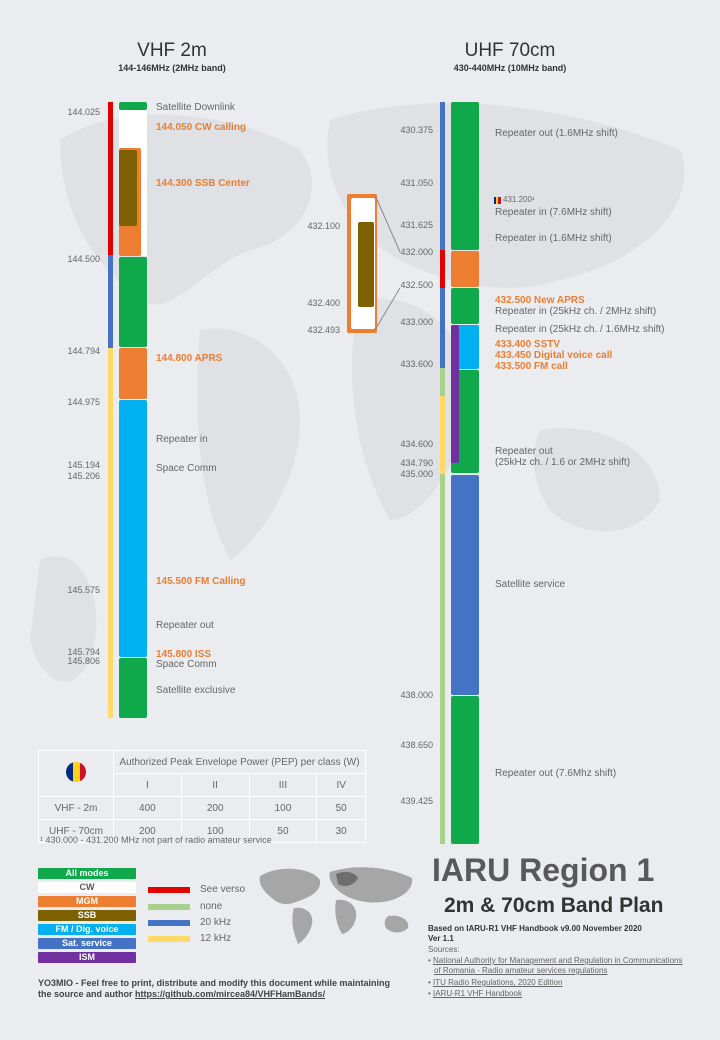  Describe the element at coordinates (528, 344) in the screenshot. I see `uhf-label-sstv: 433.400 SSTV` at that location.